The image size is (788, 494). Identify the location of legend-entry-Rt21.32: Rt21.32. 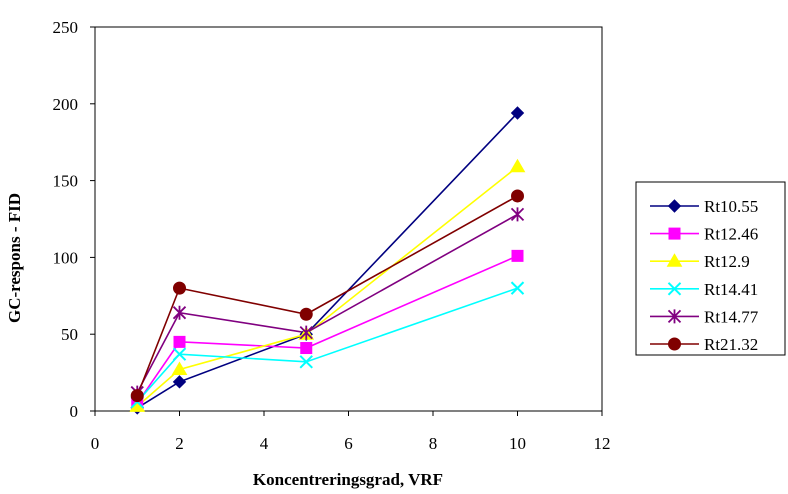
(731, 344).